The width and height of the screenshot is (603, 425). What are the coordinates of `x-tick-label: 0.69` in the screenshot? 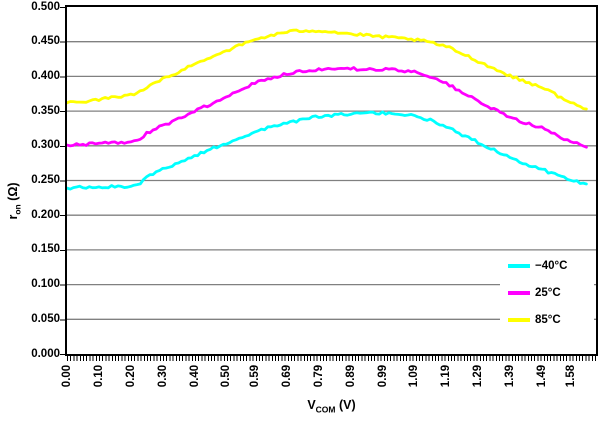 It's located at (286, 376).